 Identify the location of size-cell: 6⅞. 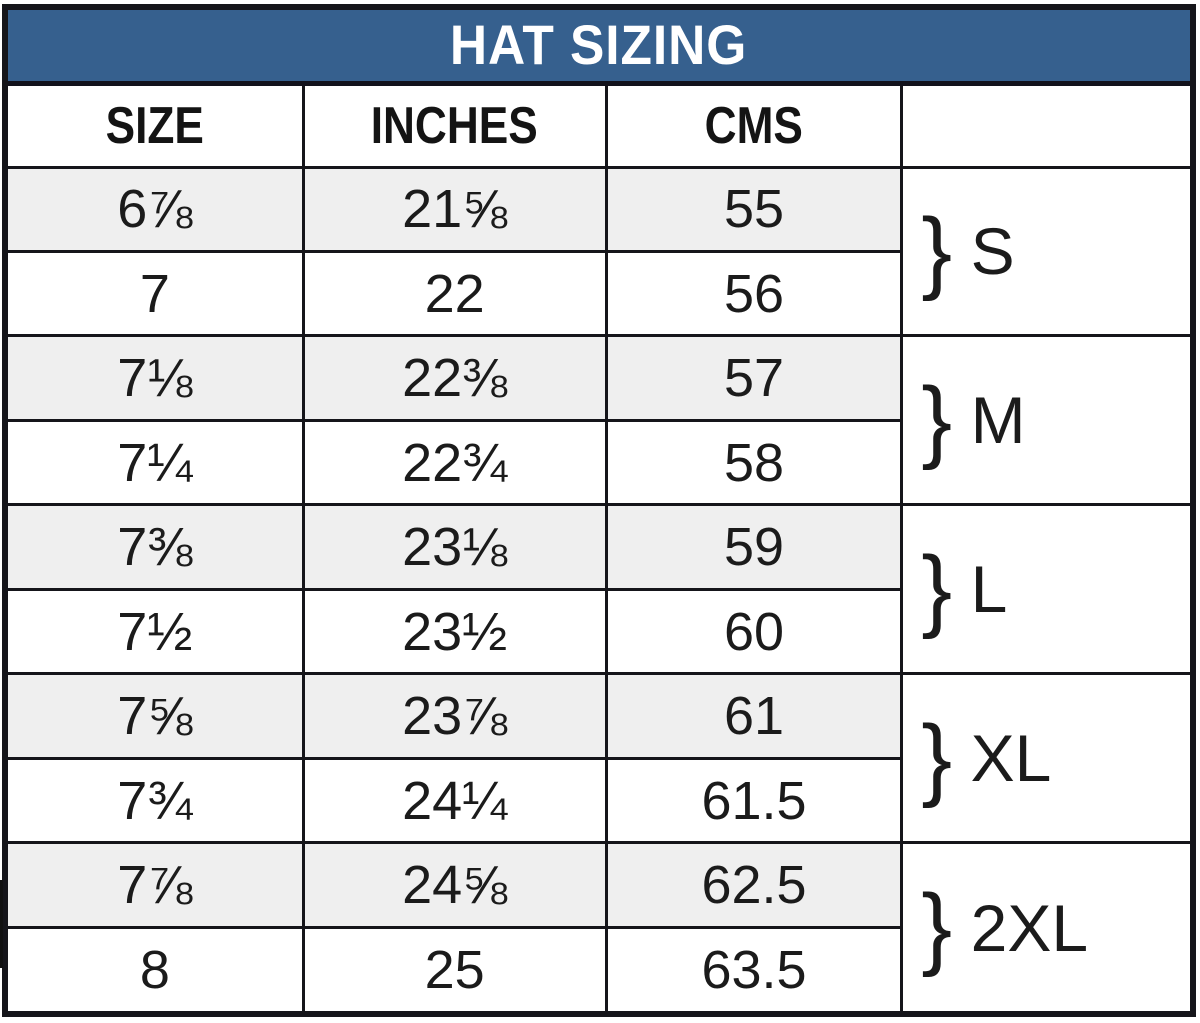
(154, 209).